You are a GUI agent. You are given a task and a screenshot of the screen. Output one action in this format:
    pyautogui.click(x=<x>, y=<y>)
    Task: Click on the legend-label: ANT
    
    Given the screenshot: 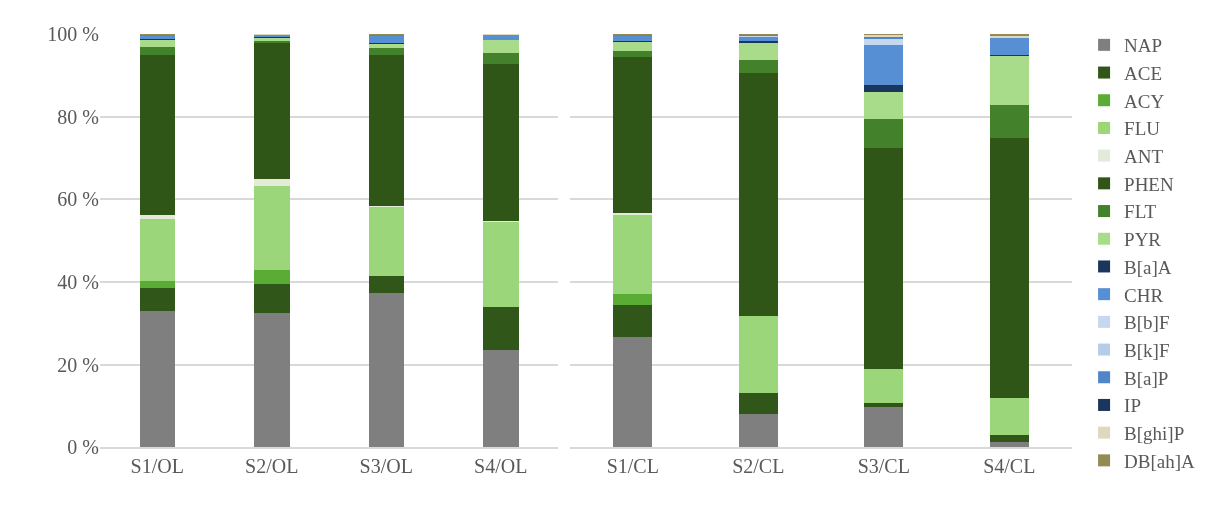 What is the action you would take?
    pyautogui.click(x=1144, y=157)
    